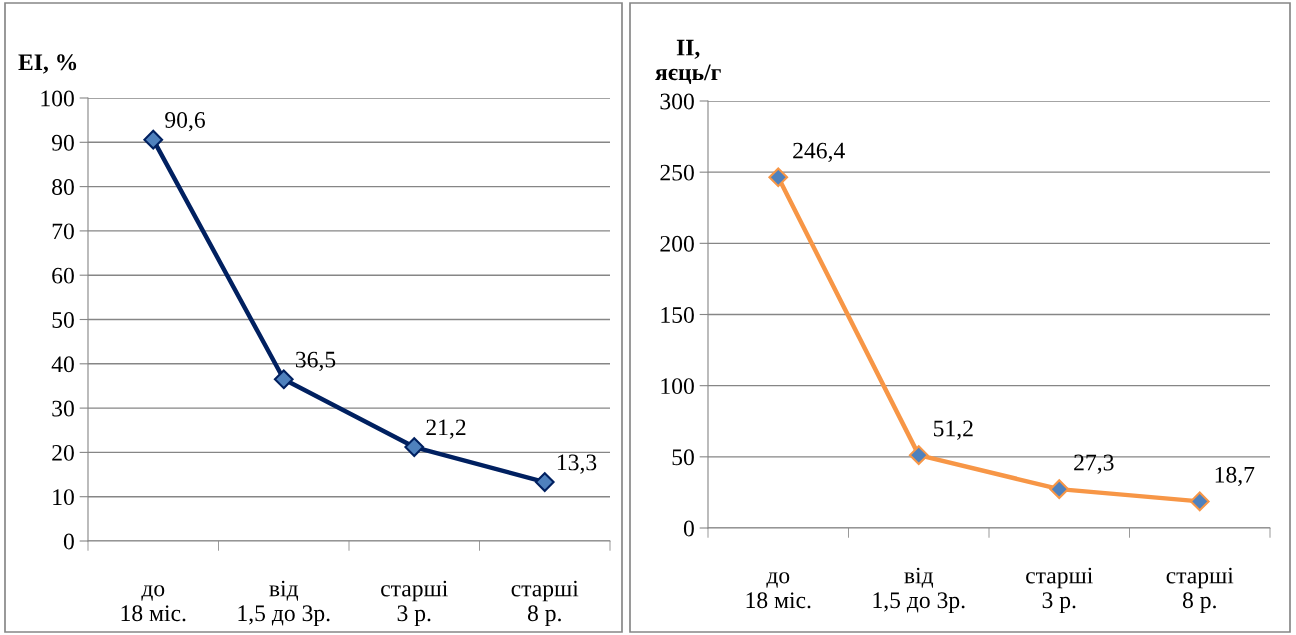  I want to click on data-label: 51,2, so click(953, 430).